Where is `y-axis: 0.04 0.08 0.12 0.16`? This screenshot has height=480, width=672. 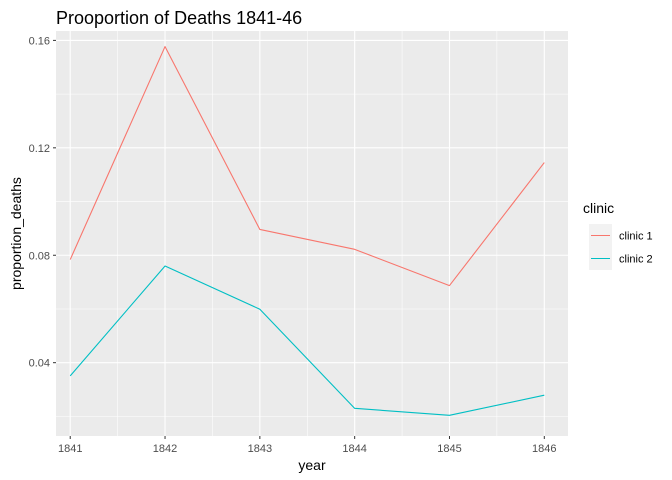 y-axis: 0.04 0.08 0.12 0.16 is located at coordinates (42, 202).